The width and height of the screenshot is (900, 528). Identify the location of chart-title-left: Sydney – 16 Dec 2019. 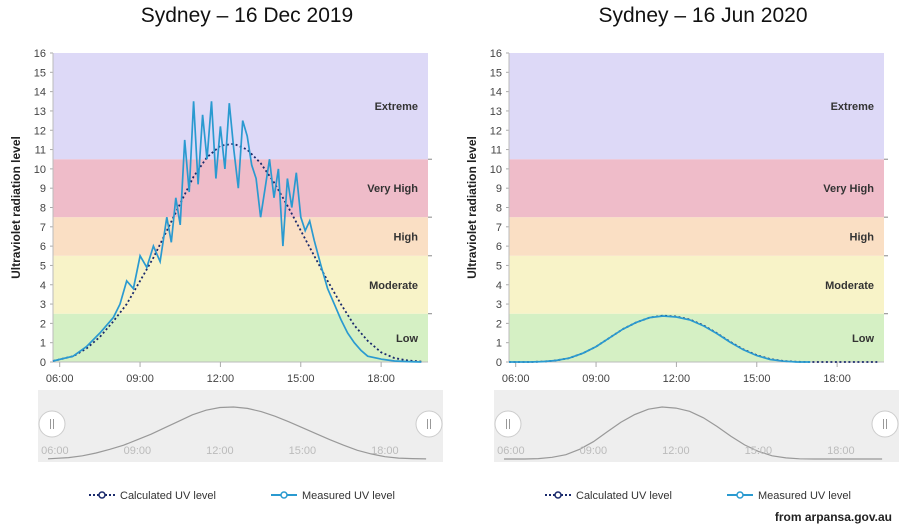
(247, 15).